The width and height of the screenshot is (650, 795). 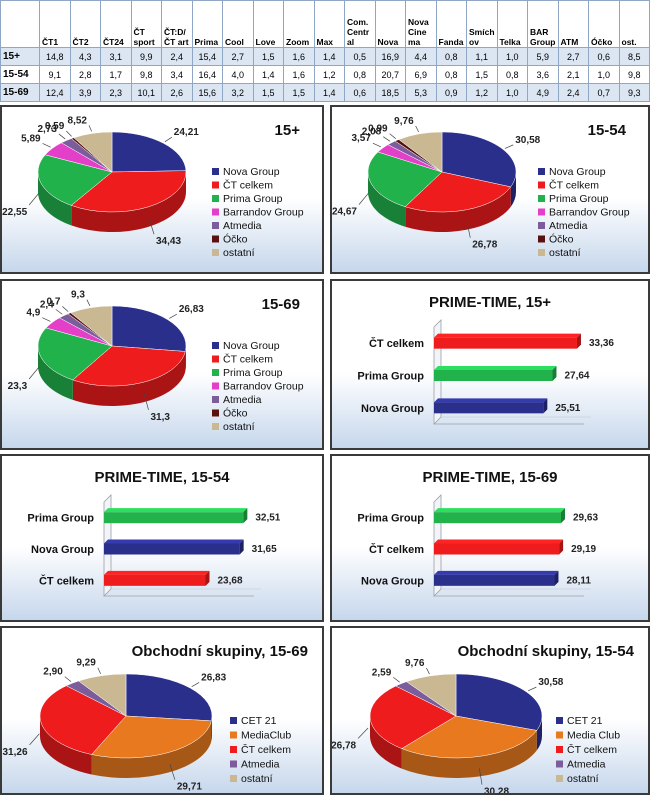 What do you see at coordinates (207, 92) in the screenshot?
I see `table-cell: 15,6` at bounding box center [207, 92].